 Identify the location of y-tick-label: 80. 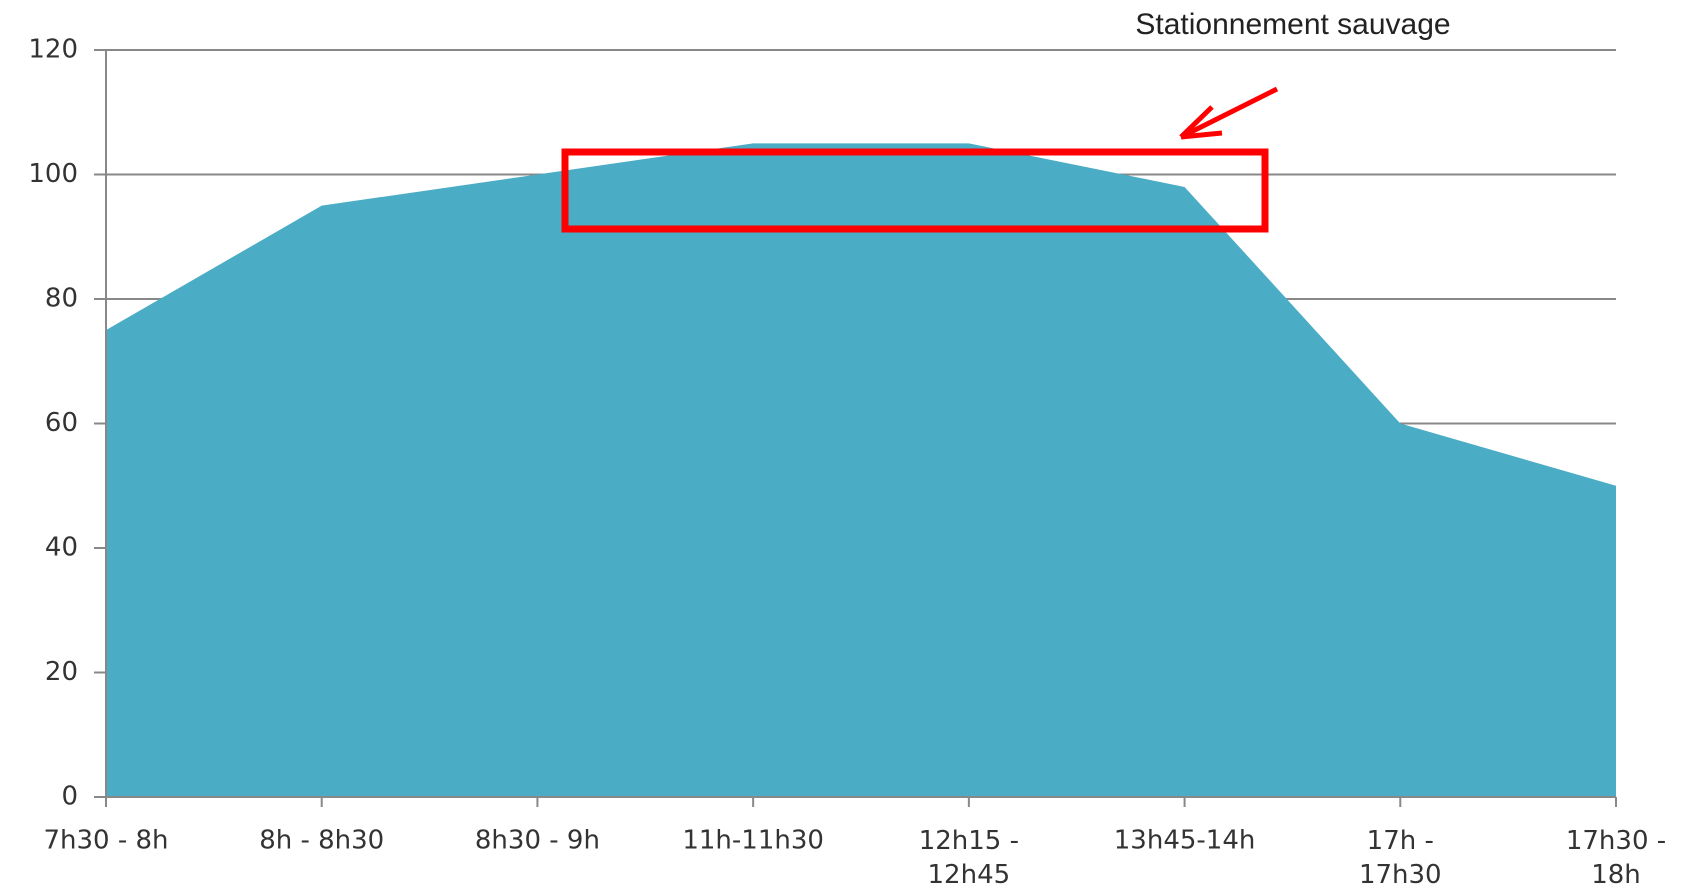
(61, 299).